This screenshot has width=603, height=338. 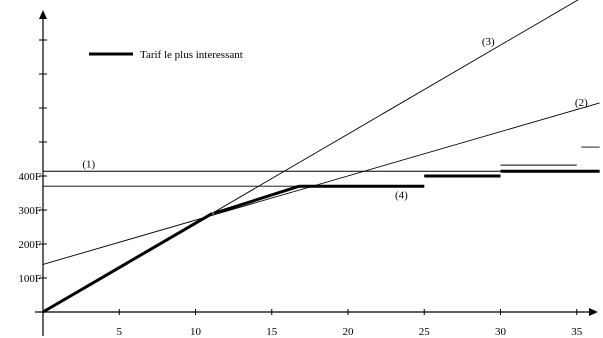 What do you see at coordinates (272, 332) in the screenshot?
I see `x-tick-label: 15` at bounding box center [272, 332].